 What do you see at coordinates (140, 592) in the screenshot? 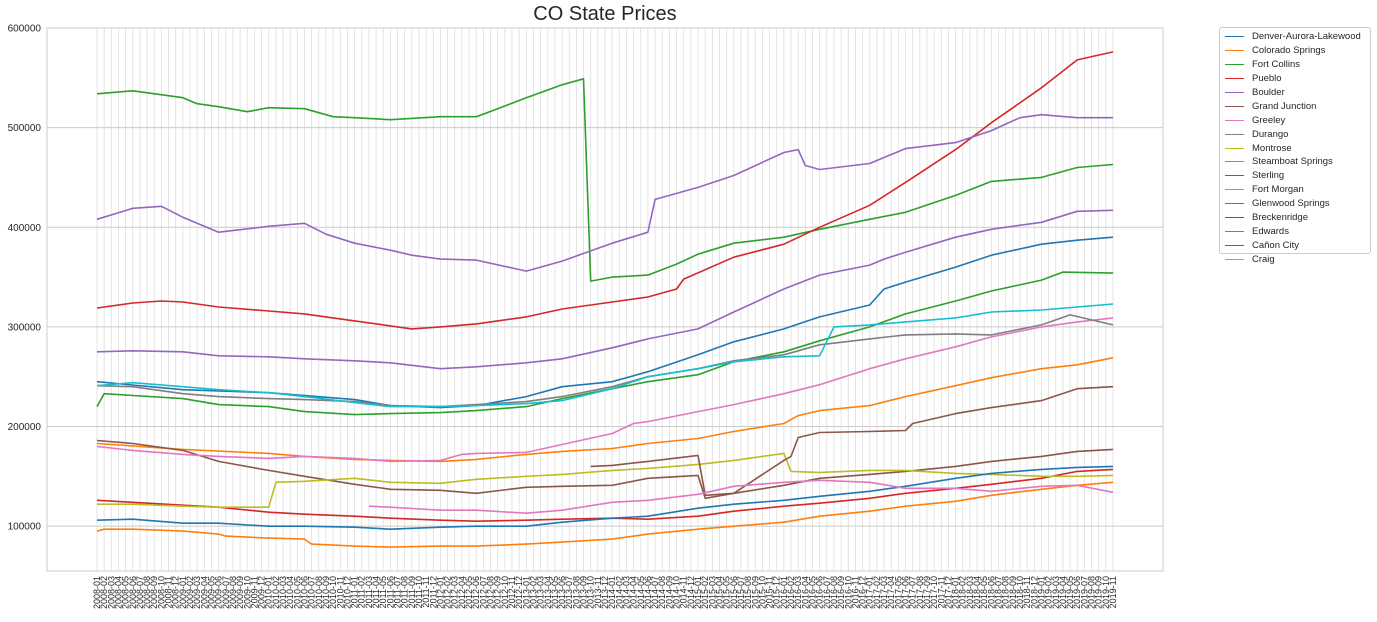
I see `x-tick-label: 2008-07` at bounding box center [140, 592].